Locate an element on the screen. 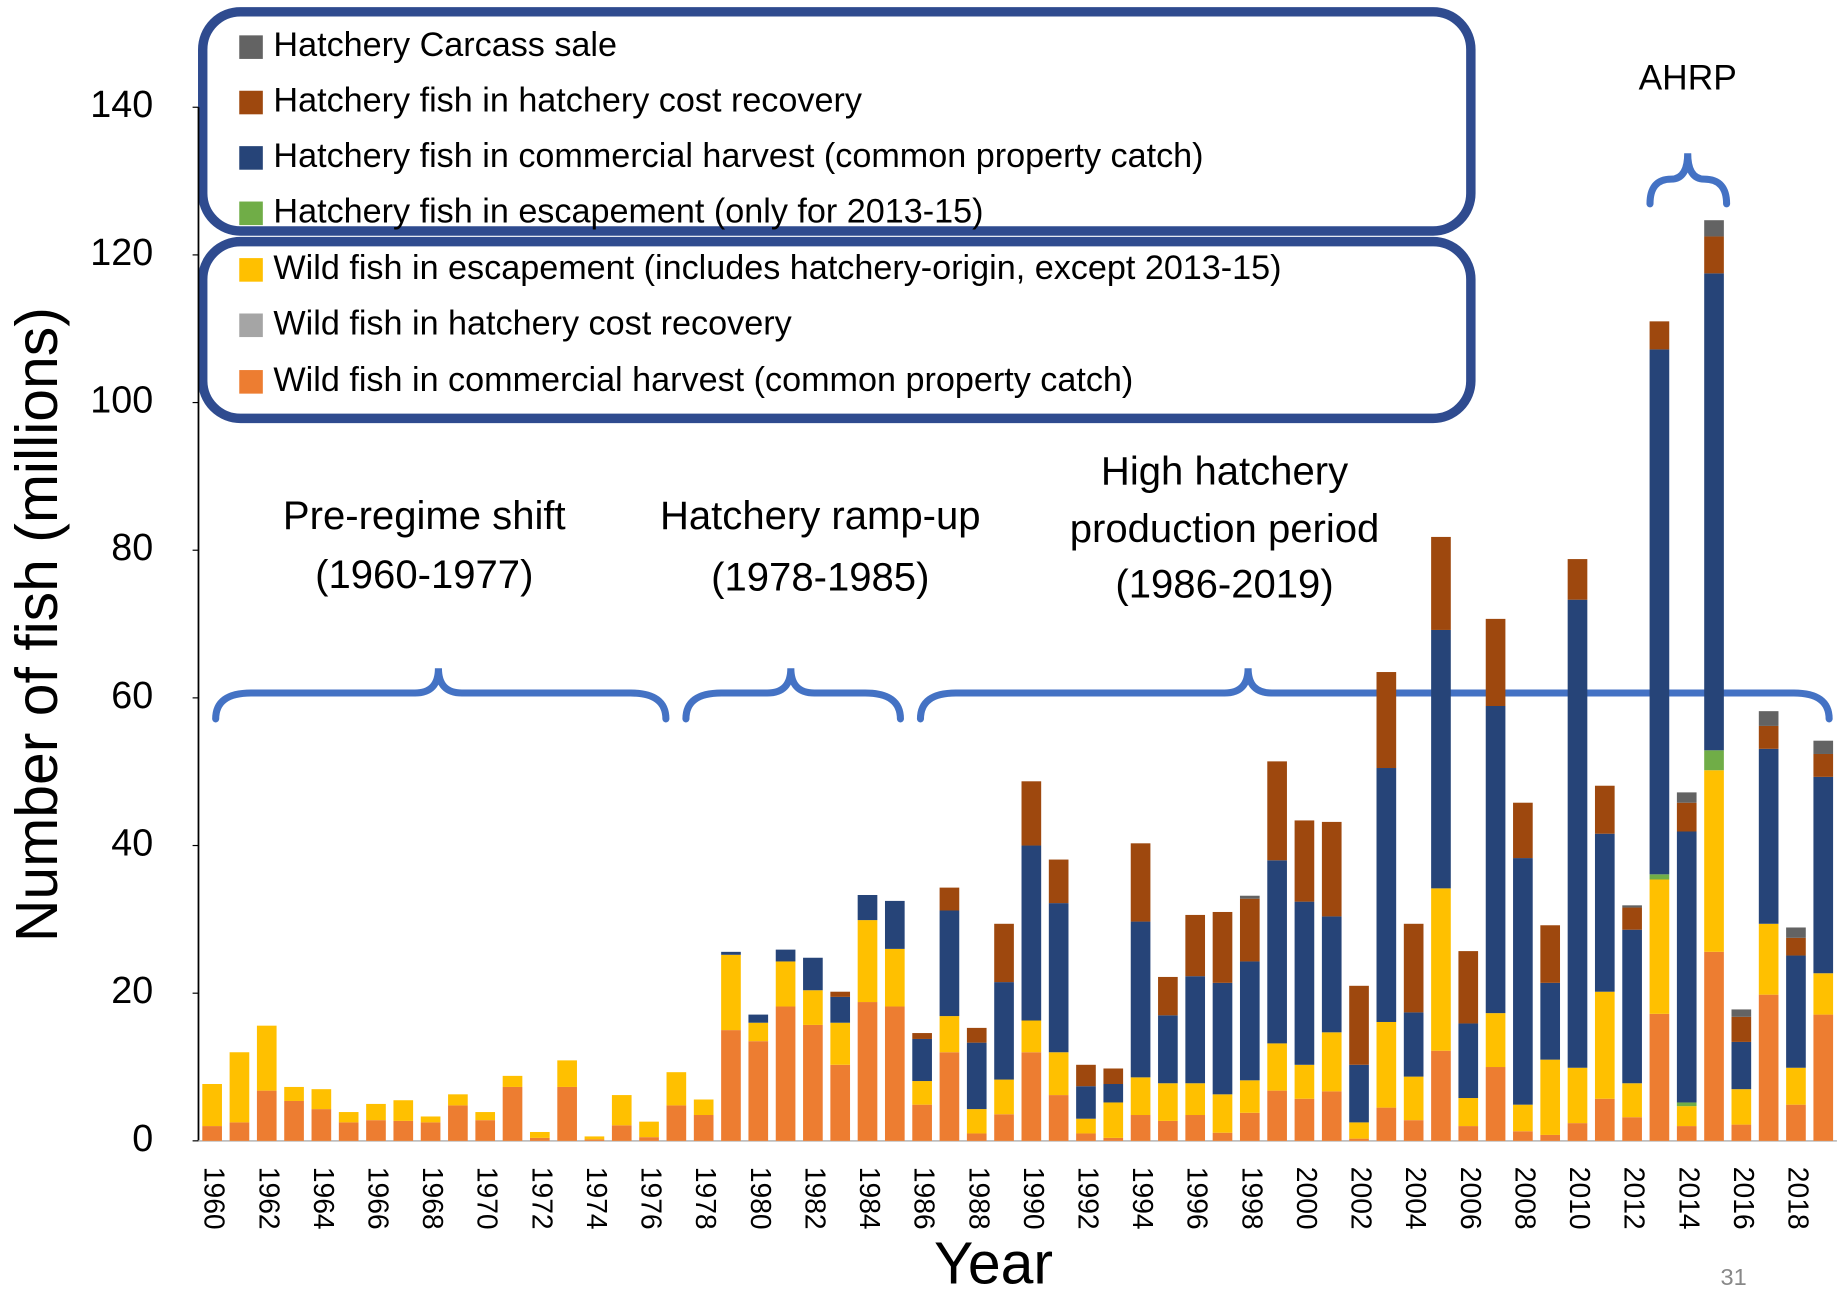  x-tick-label: 1978 is located at coordinates (706, 1198).